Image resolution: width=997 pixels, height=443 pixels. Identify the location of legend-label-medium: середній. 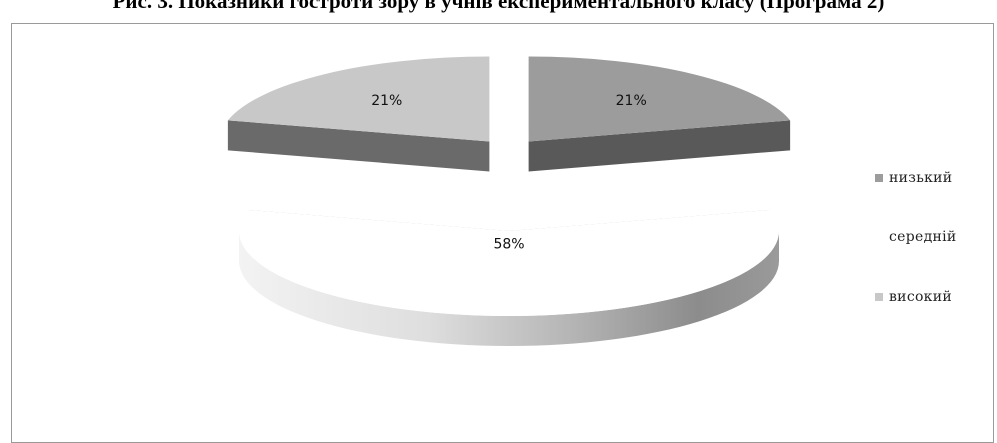
(923, 237).